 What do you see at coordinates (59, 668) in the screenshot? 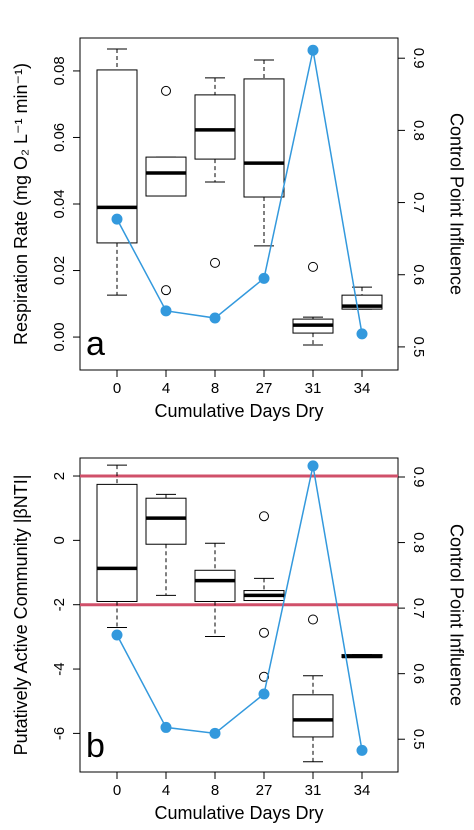
I see `y-tick-label: -4` at bounding box center [59, 668].